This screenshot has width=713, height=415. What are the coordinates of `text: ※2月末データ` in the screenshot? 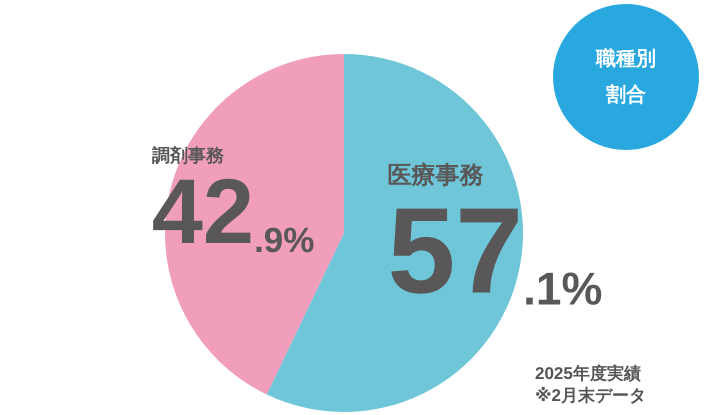 It's located at (590, 395).